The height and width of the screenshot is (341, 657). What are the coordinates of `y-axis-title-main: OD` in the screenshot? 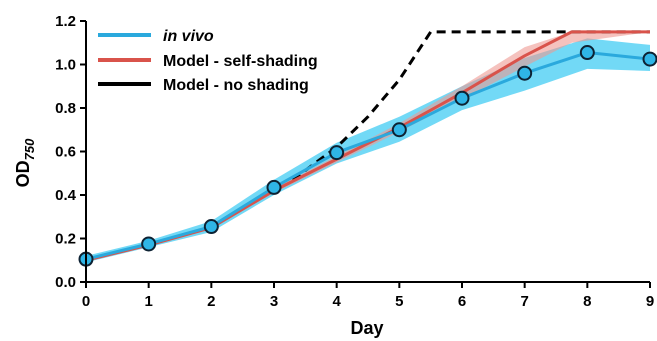 It's located at (23, 173).